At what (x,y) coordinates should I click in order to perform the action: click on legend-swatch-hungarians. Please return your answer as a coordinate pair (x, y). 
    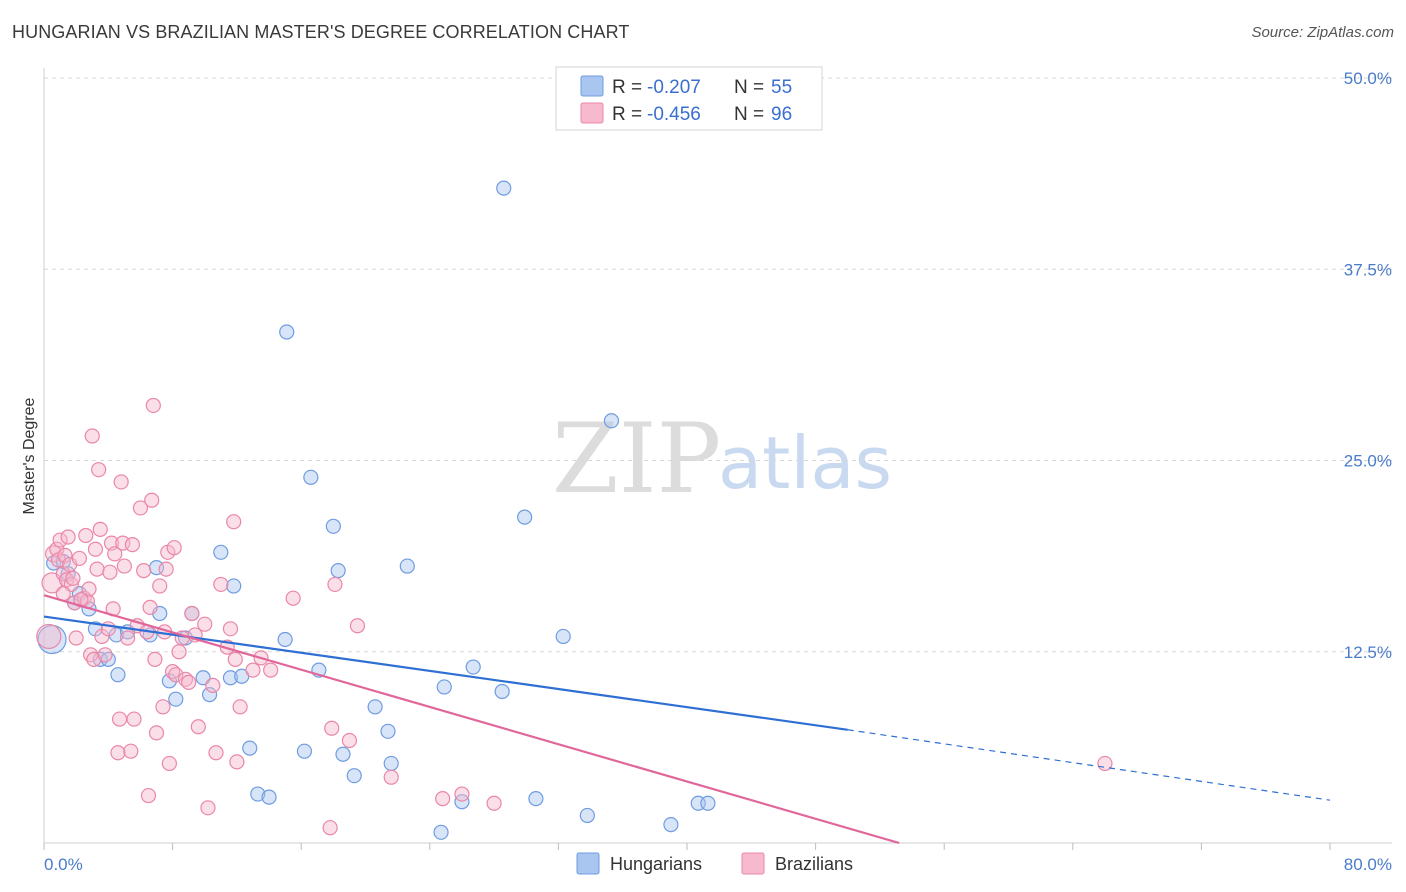
    Looking at the image, I should click on (592, 86).